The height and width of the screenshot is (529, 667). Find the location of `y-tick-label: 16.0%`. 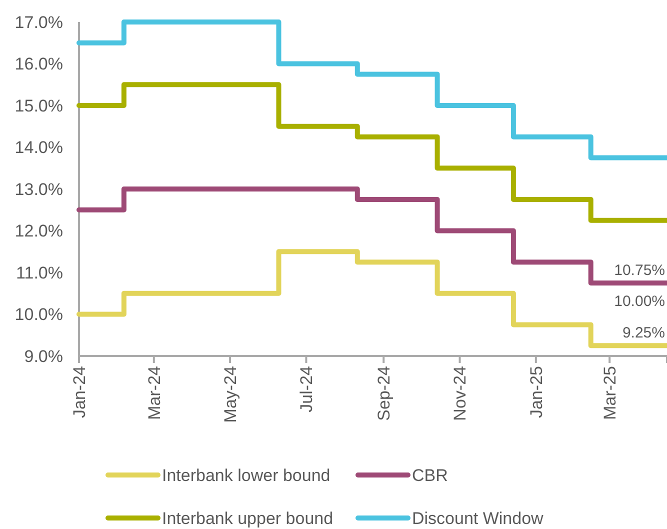

y-tick-label: 16.0% is located at coordinates (38, 64).